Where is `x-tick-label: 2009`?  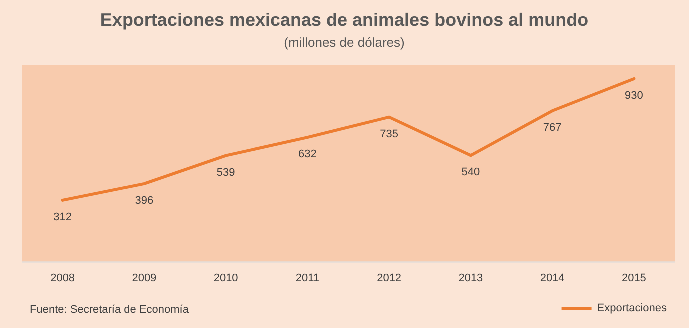 x-tick-label: 2009 is located at coordinates (144, 278).